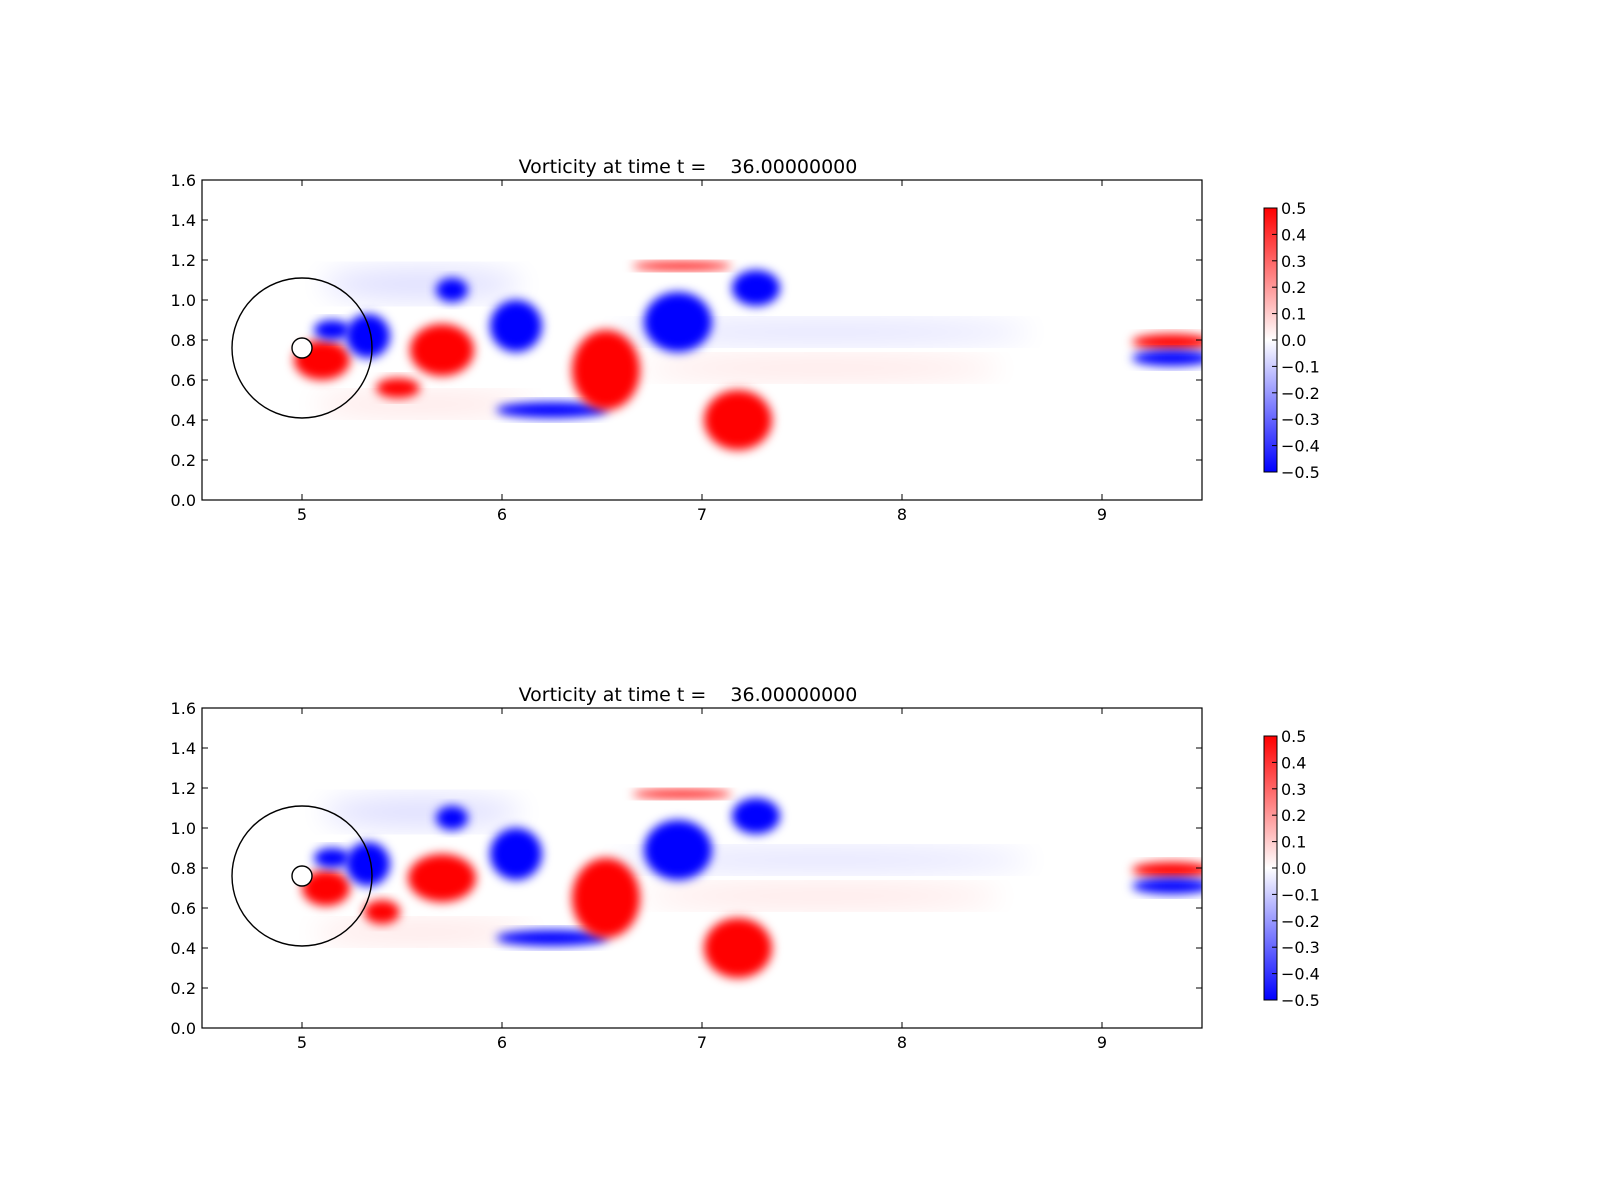 The image size is (1600, 1200). Describe the element at coordinates (688, 167) in the screenshot. I see `subplot-top-title: Vorticity at time t = 36.00000000` at that location.